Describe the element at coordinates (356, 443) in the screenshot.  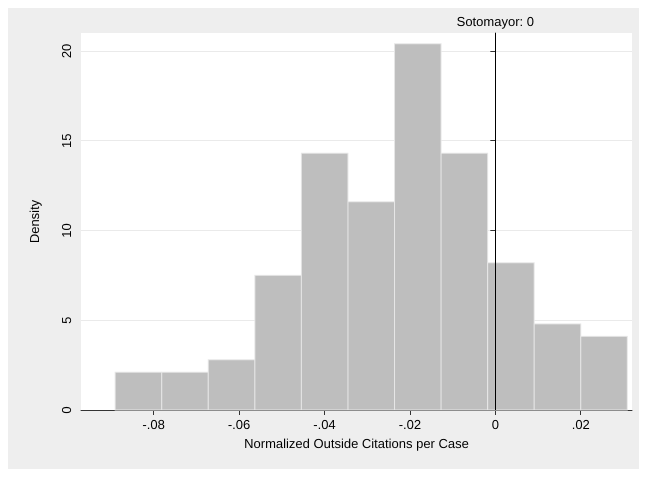
I see `x-axis-title: Normalized Outside Citations per Case` at that location.